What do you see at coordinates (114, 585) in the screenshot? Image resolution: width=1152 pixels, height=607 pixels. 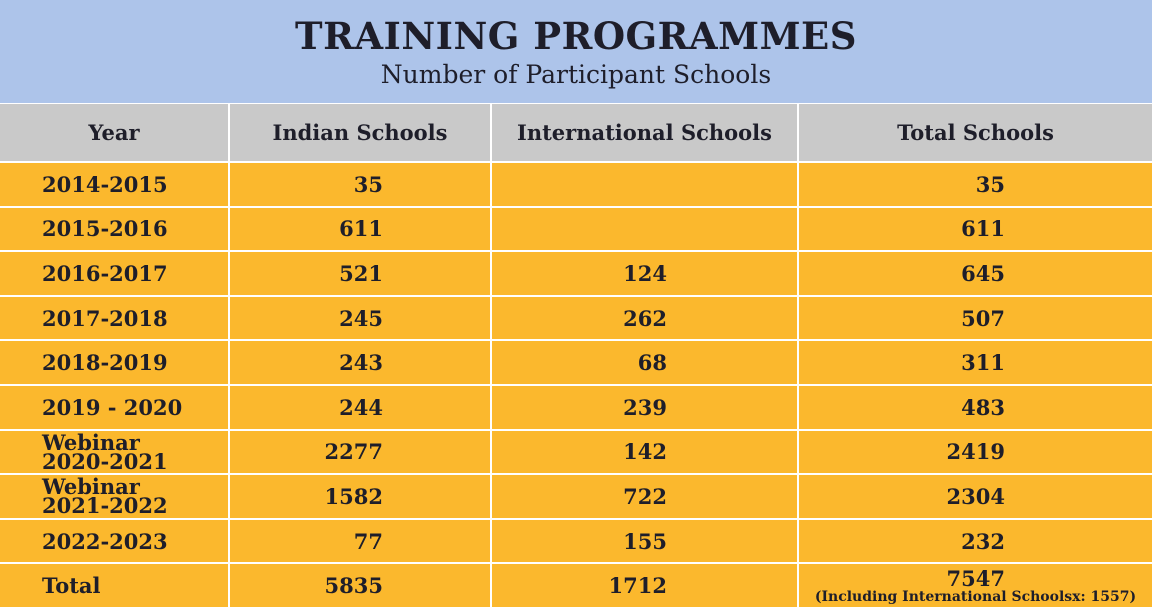 I see `total-label: Total` at bounding box center [114, 585].